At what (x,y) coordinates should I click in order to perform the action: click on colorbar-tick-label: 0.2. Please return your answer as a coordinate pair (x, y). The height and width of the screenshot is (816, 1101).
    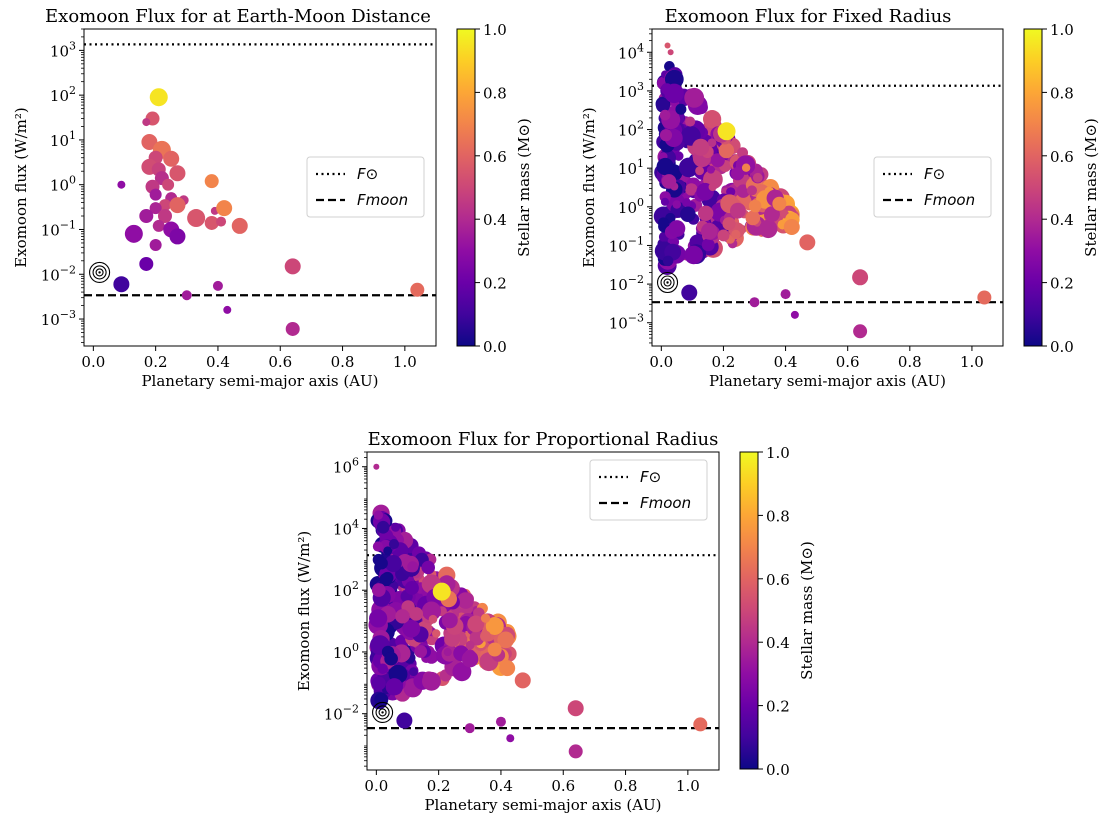
    Looking at the image, I should click on (495, 284).